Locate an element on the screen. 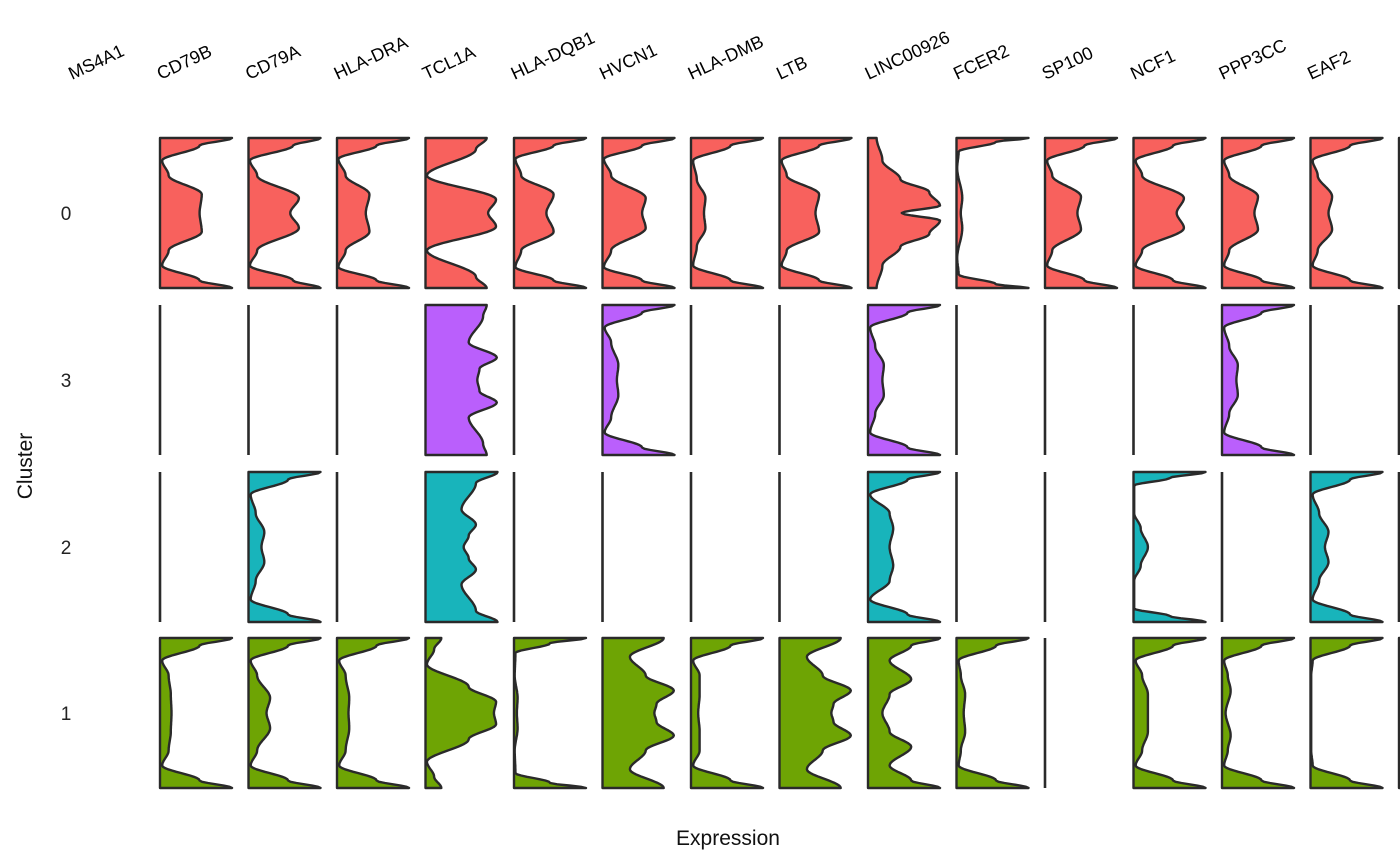  gene-label-sp100: SP100 is located at coordinates (1067, 63).